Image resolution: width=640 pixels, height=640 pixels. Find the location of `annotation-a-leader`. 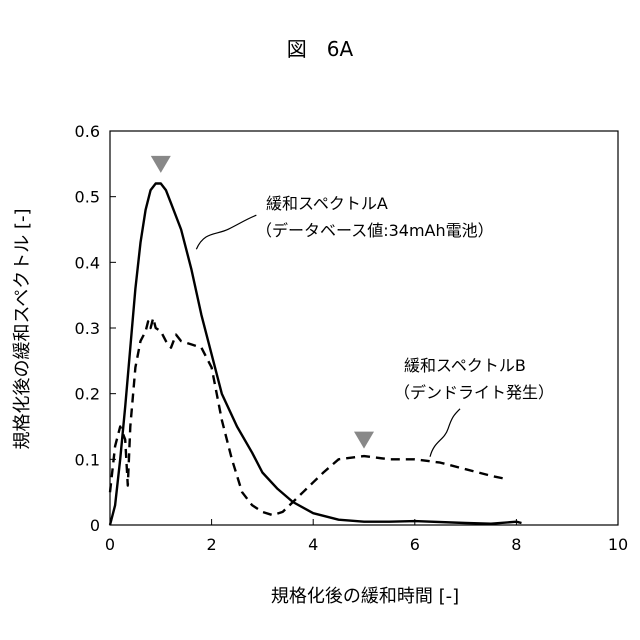

annotation-a-leader is located at coordinates (226, 232).